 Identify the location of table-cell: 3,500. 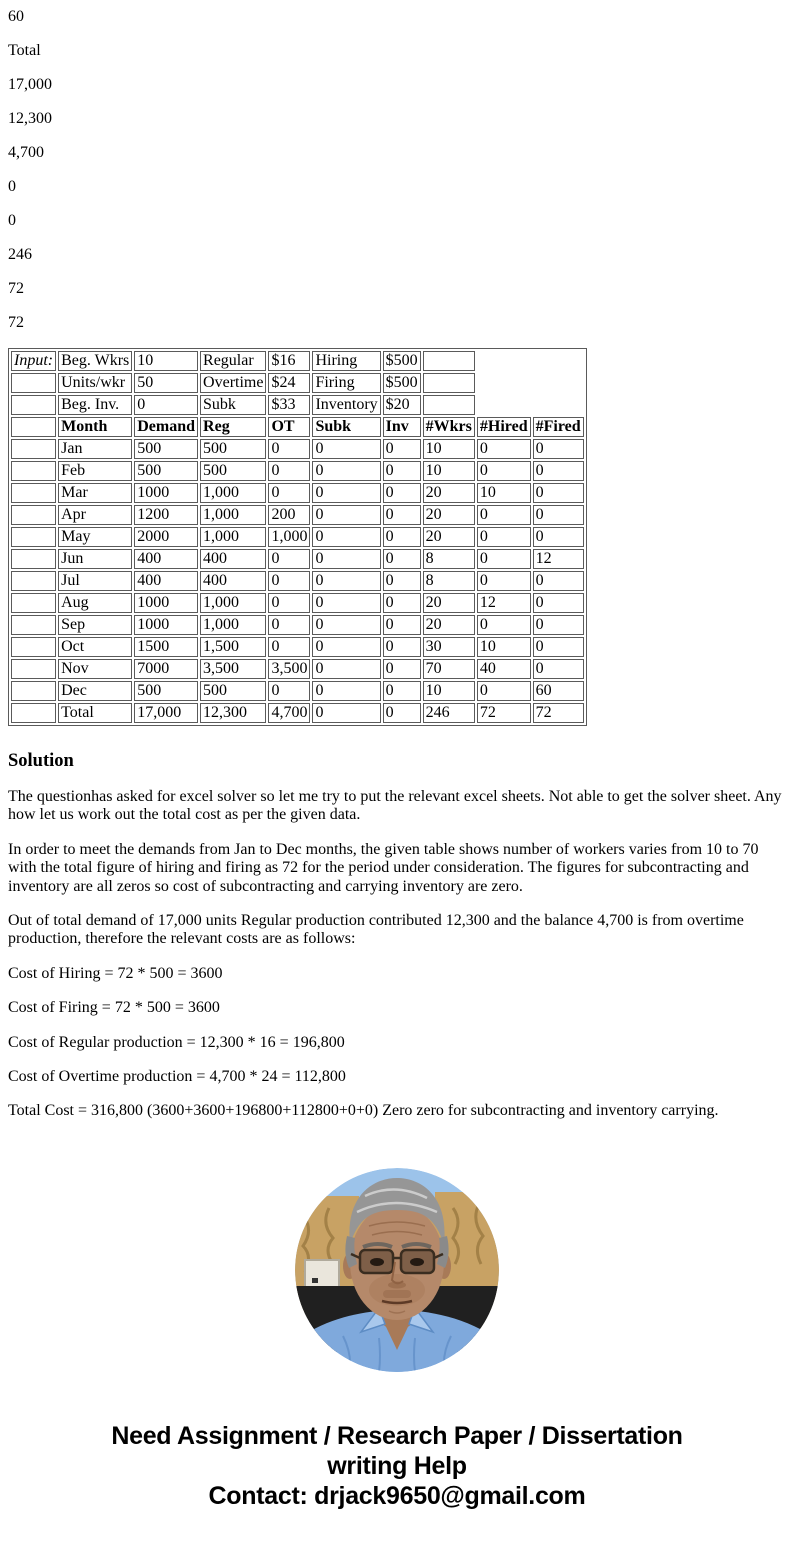
(233, 669).